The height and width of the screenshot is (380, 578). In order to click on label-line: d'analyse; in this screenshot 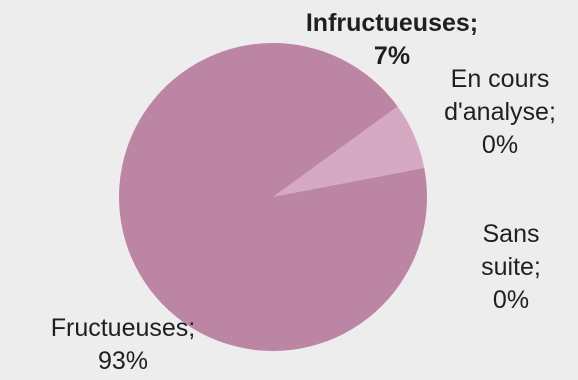, I will do `click(500, 112)`.